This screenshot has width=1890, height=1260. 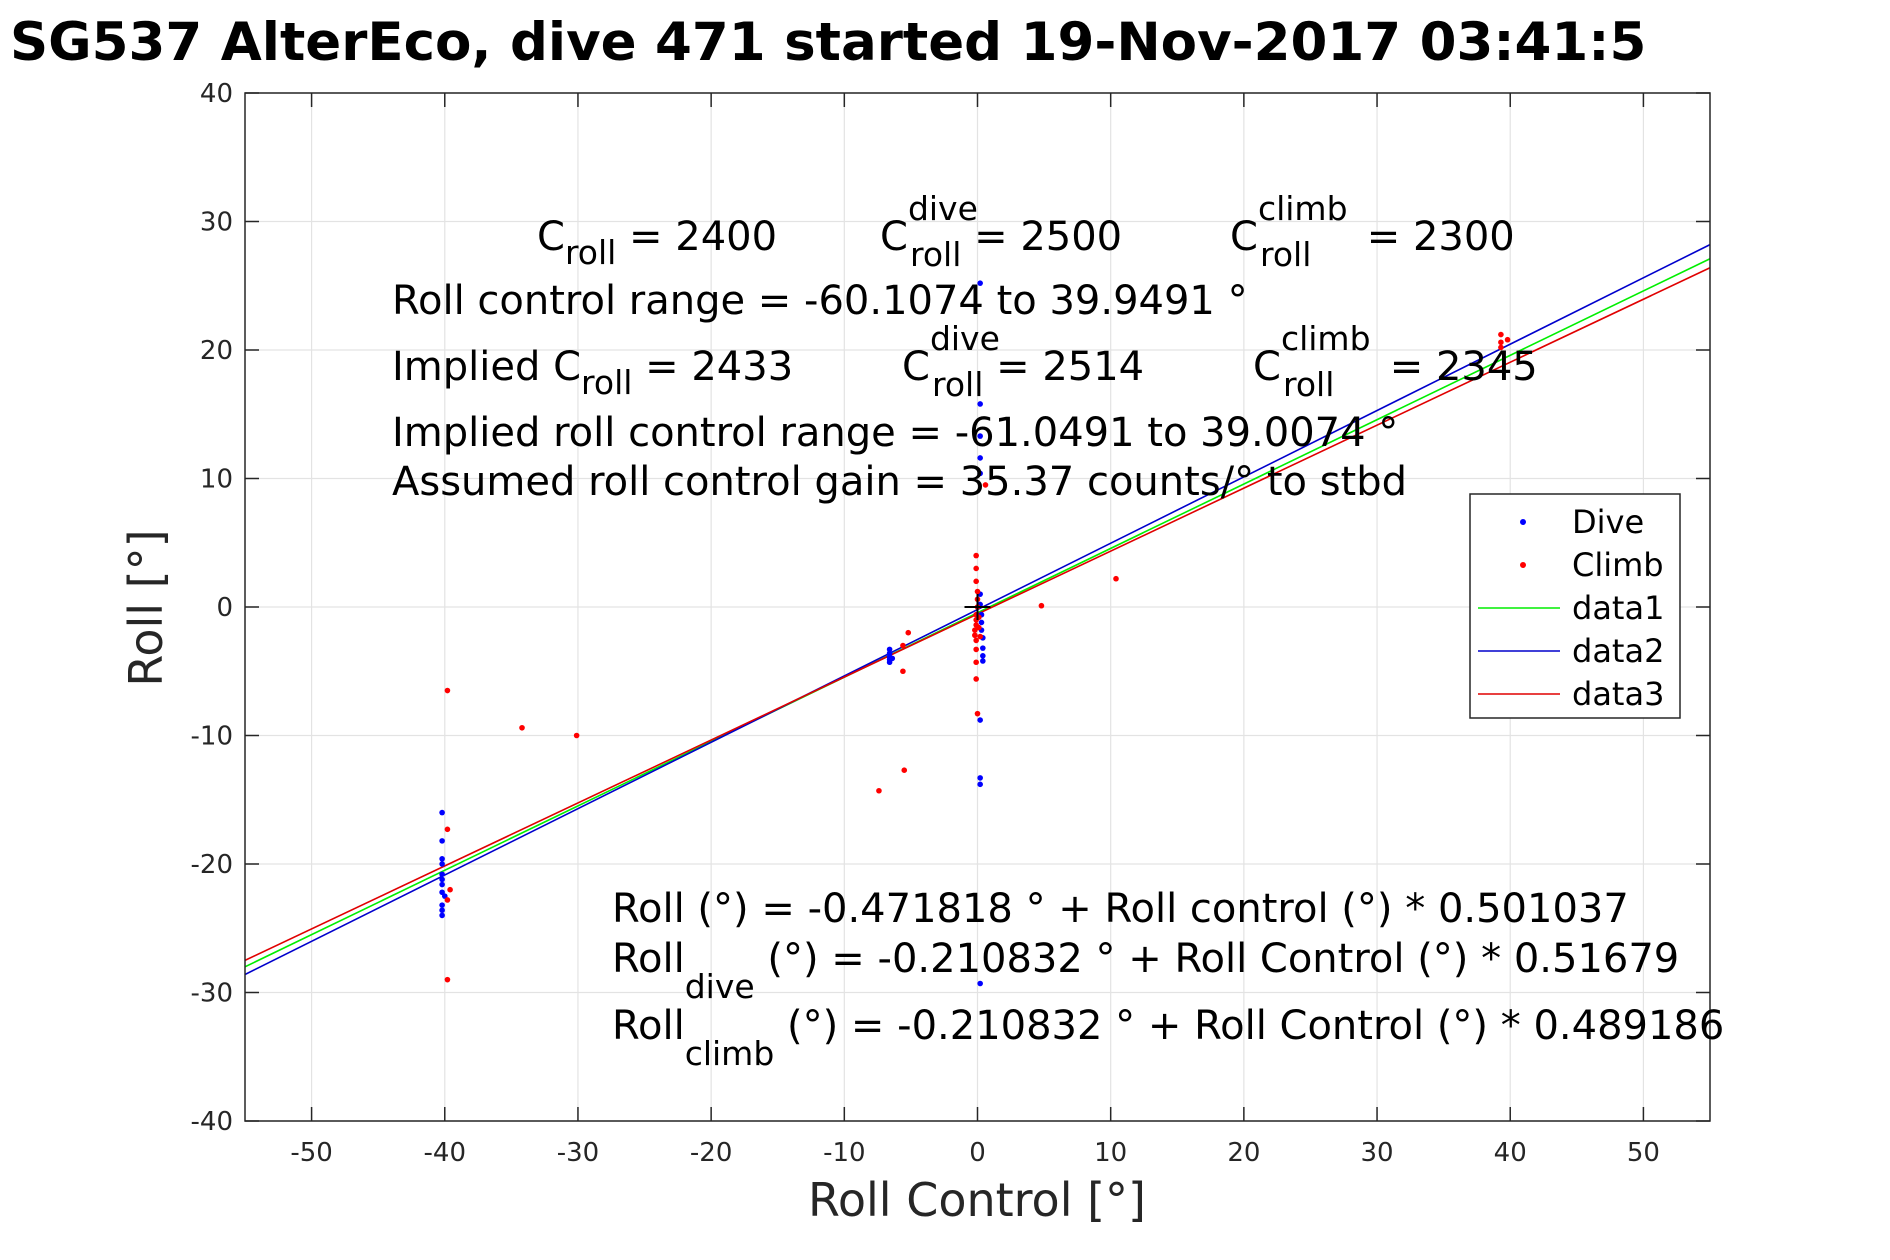 What do you see at coordinates (711, 1153) in the screenshot?
I see `x-tick-label: -20` at bounding box center [711, 1153].